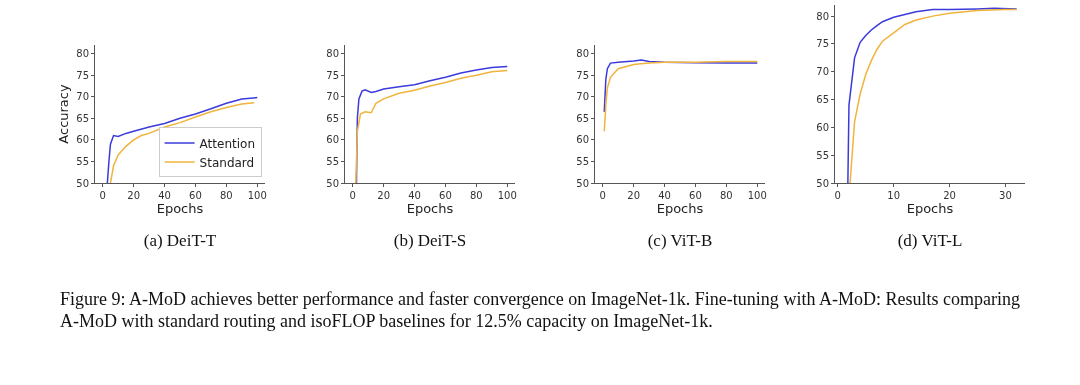  Describe the element at coordinates (930, 241) in the screenshot. I see `text: (d) ViT-L` at that location.